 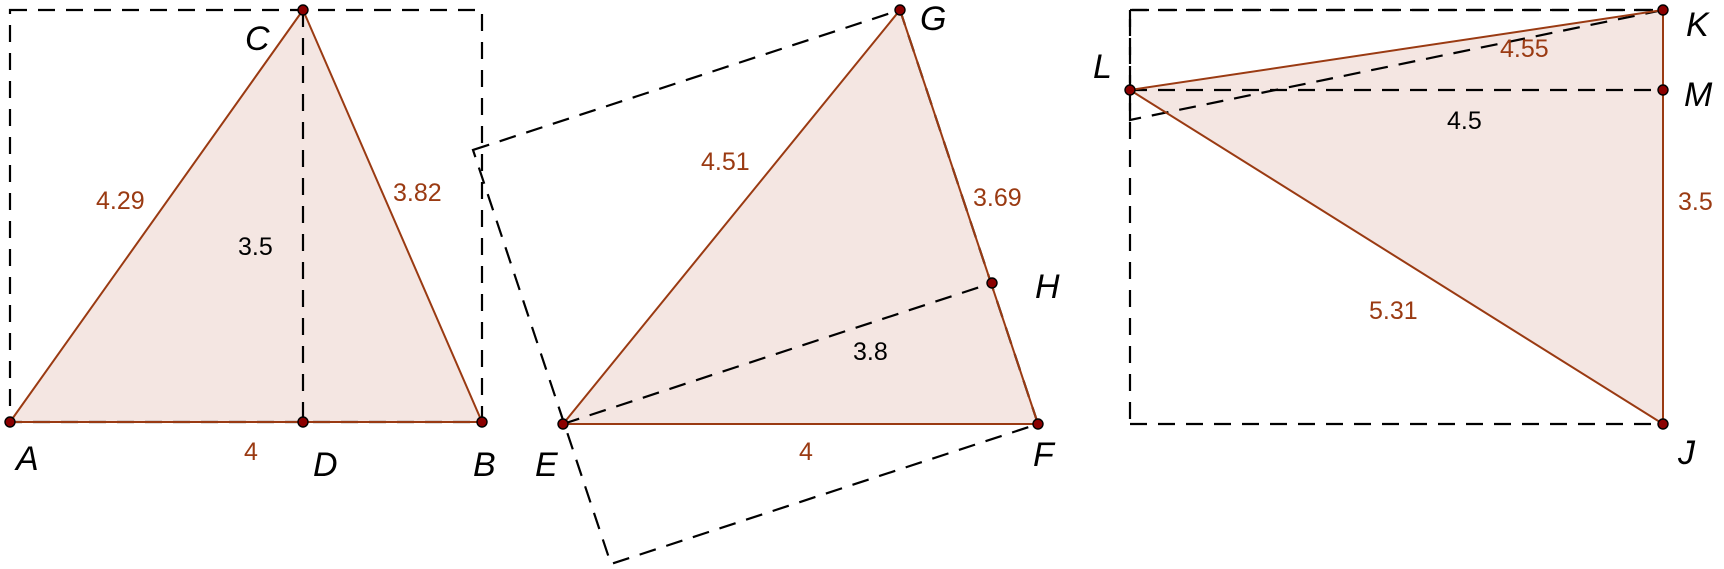 I want to click on point-h, so click(x=992, y=283).